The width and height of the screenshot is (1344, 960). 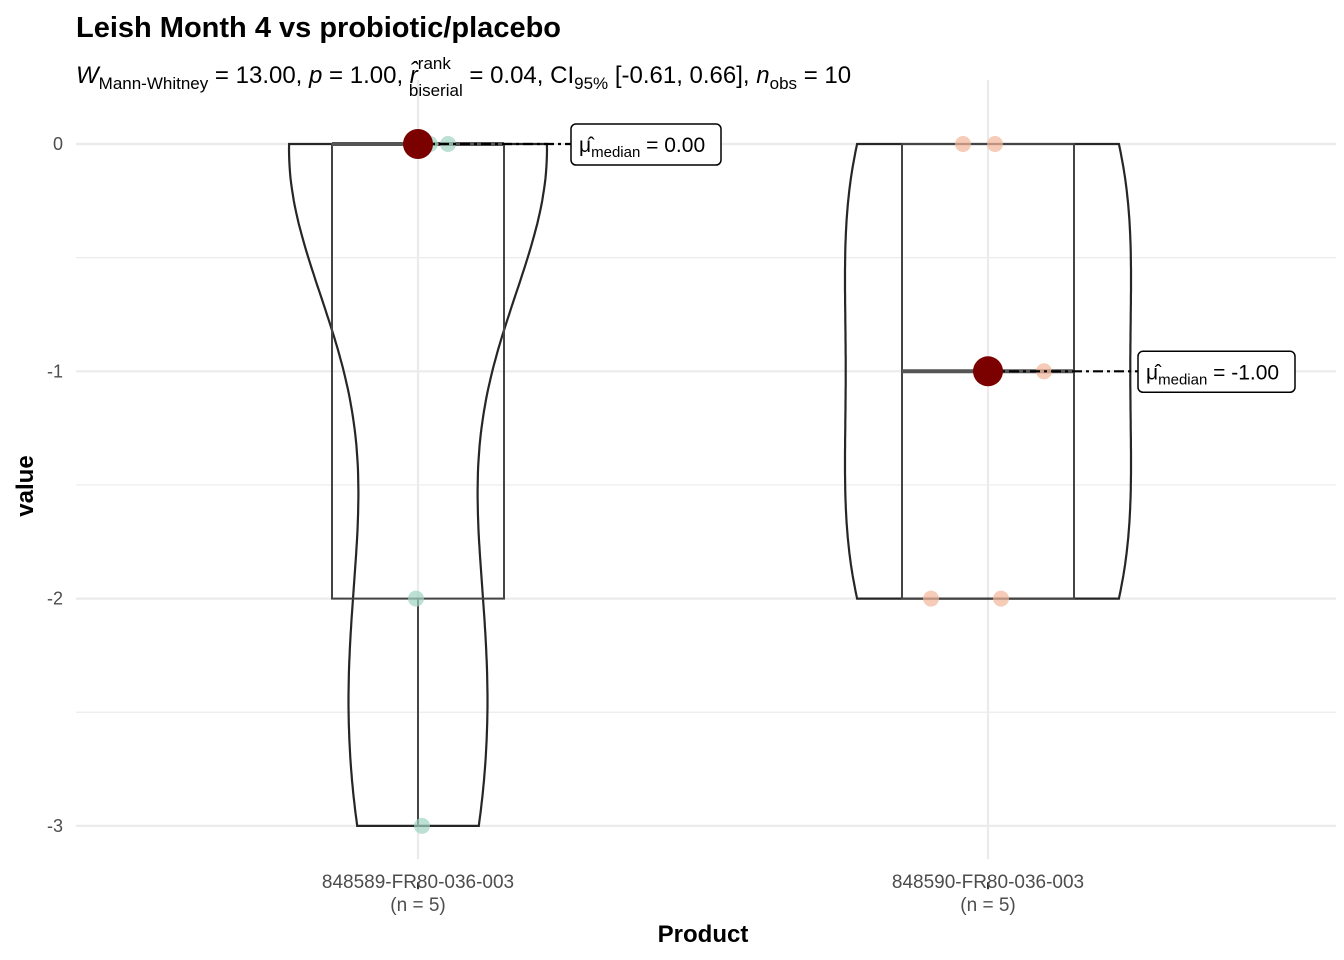 What do you see at coordinates (435, 63) in the screenshot?
I see `r-superscript: rank` at bounding box center [435, 63].